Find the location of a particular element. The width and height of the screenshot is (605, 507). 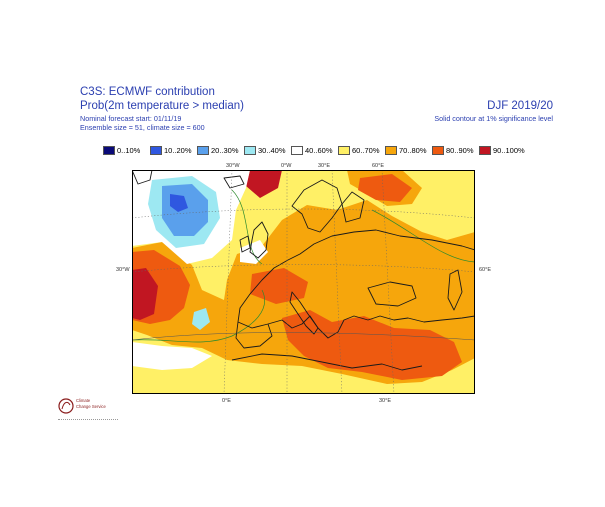

legend-label: 70..80% is located at coordinates (413, 150).